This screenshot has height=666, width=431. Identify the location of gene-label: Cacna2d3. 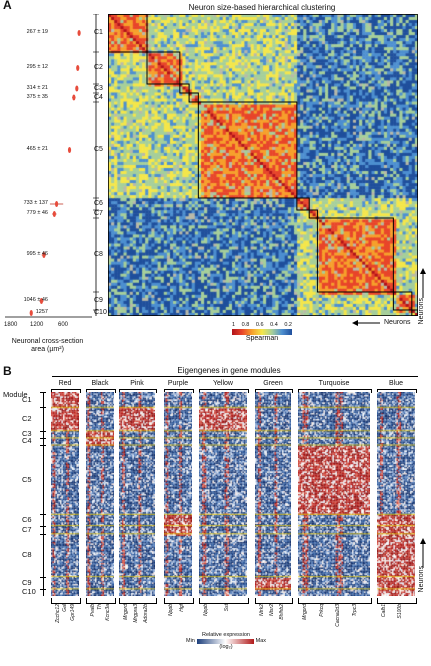
(338, 615).